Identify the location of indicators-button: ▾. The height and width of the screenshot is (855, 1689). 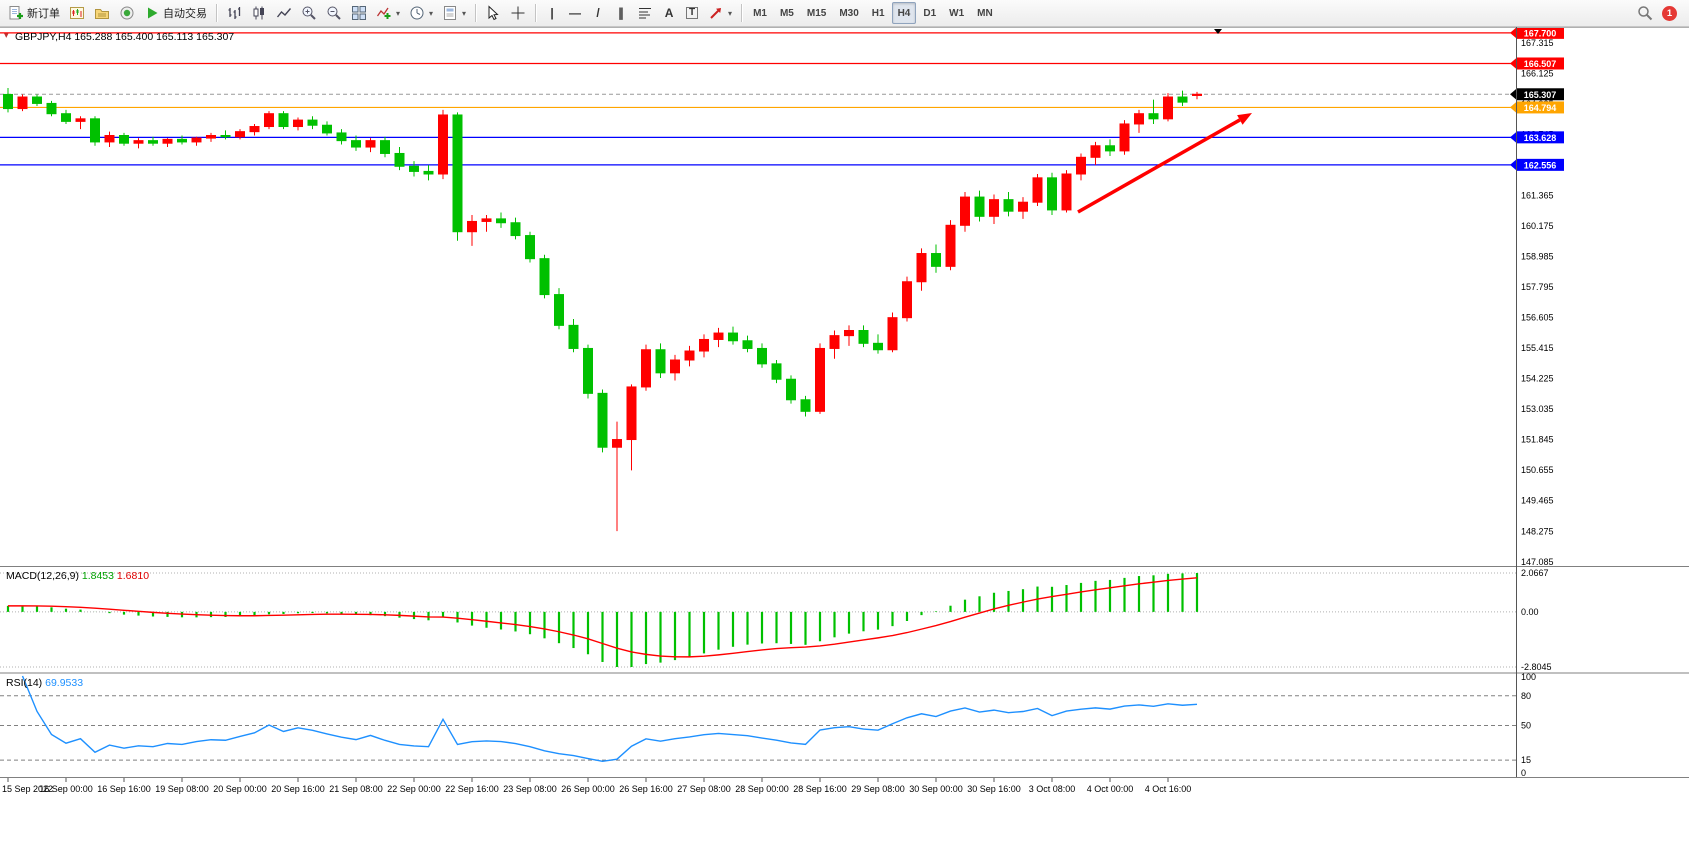
(388, 13).